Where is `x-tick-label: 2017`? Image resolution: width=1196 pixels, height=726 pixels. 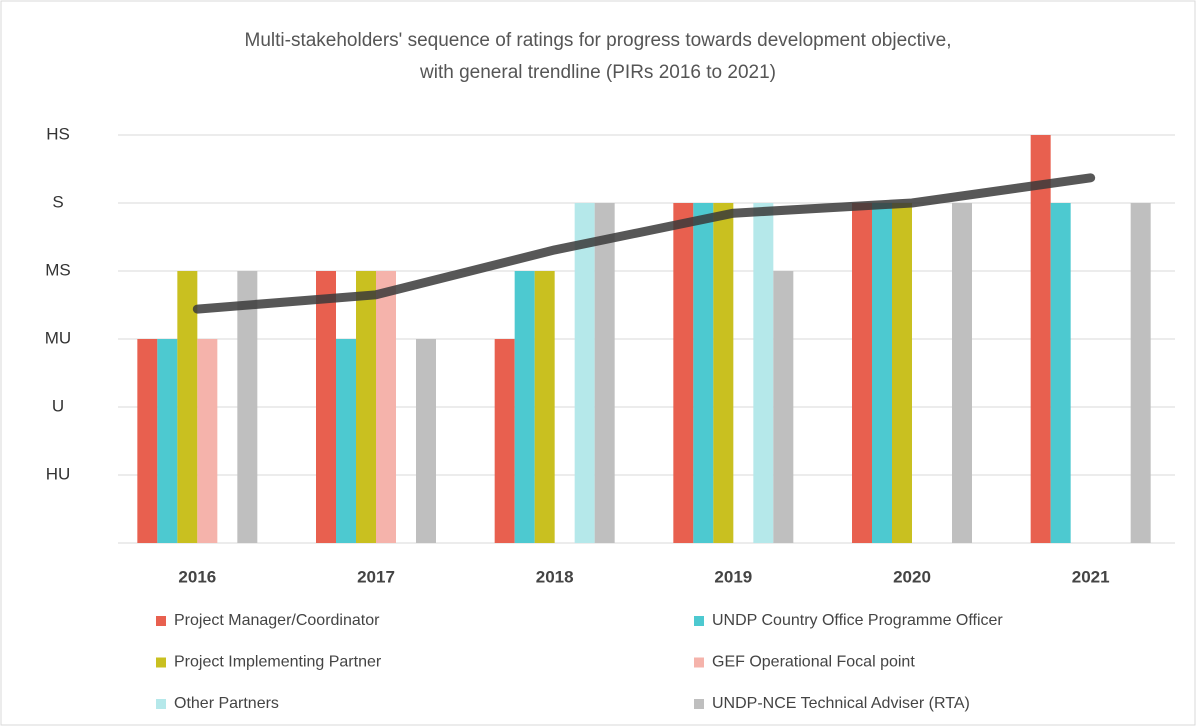 x-tick-label: 2017 is located at coordinates (376, 576).